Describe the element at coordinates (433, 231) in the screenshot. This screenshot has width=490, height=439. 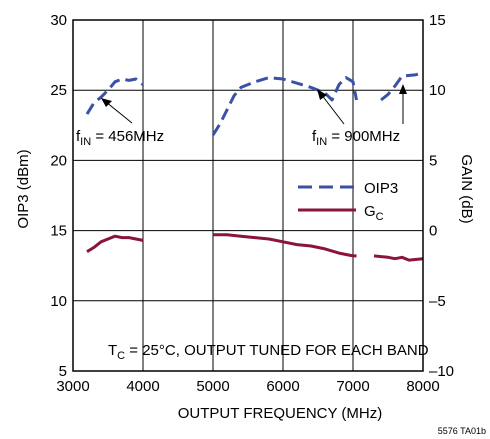
I see `y-right-tick-label: 0` at that location.